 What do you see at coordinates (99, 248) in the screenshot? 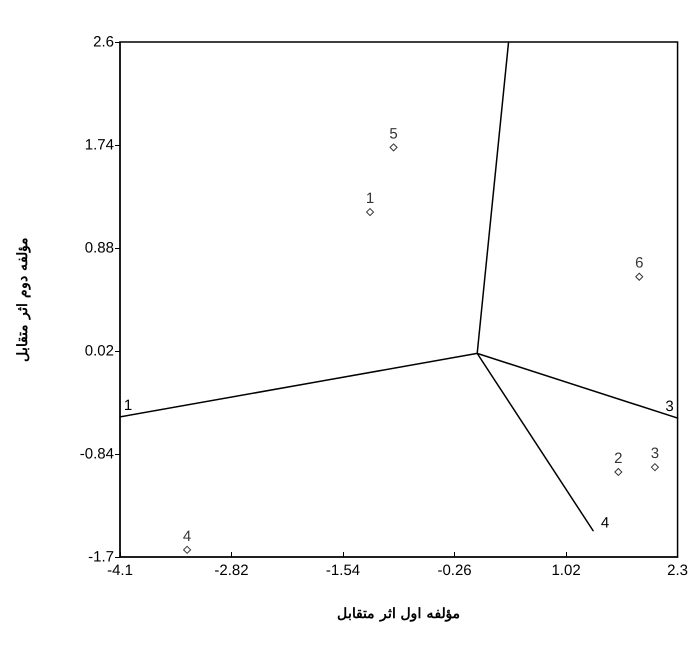
I see `y-tick-label: 0.88` at bounding box center [99, 248].